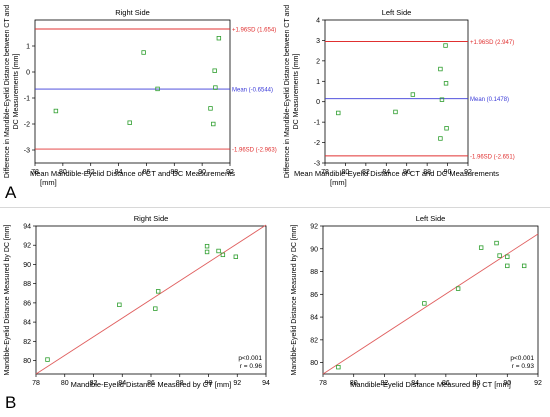  I want to click on chart-1-x-tick-label: 92, so click(230, 172).